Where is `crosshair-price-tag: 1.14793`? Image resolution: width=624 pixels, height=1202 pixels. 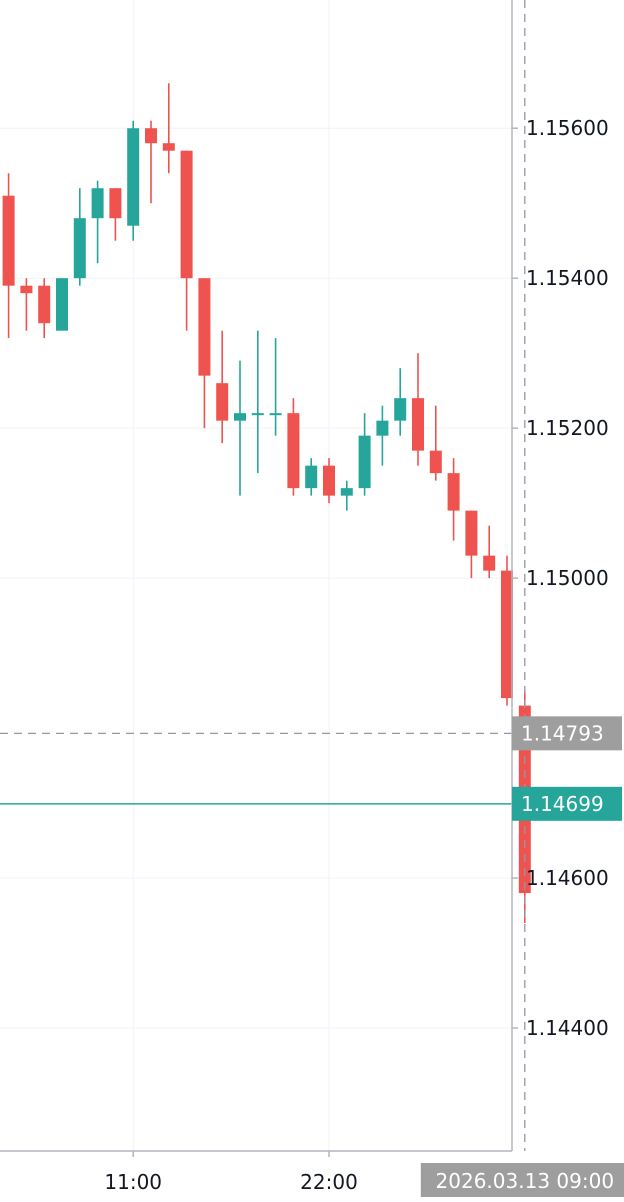
crosshair-price-tag: 1.14793 is located at coordinates (567, 733).